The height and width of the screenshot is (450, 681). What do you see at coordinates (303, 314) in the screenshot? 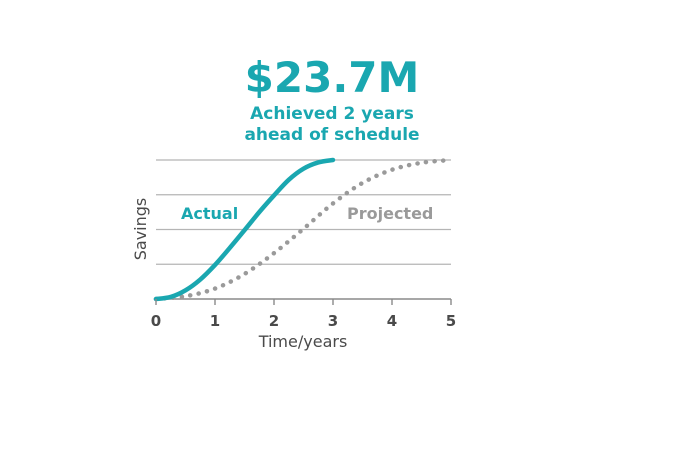
I see `x-axis-ticks: 0 1 2 3 4 5` at bounding box center [303, 314].